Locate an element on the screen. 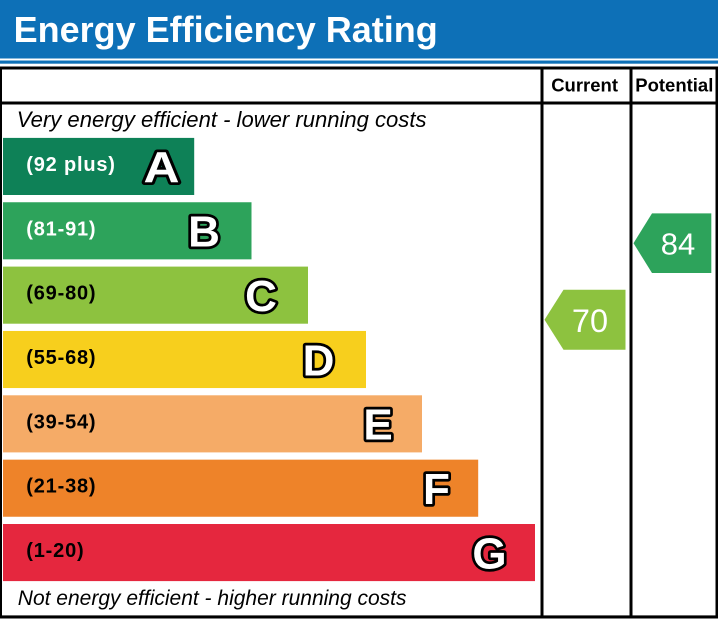 The image size is (718, 619). svg-text: Current is located at coordinates (584, 84).